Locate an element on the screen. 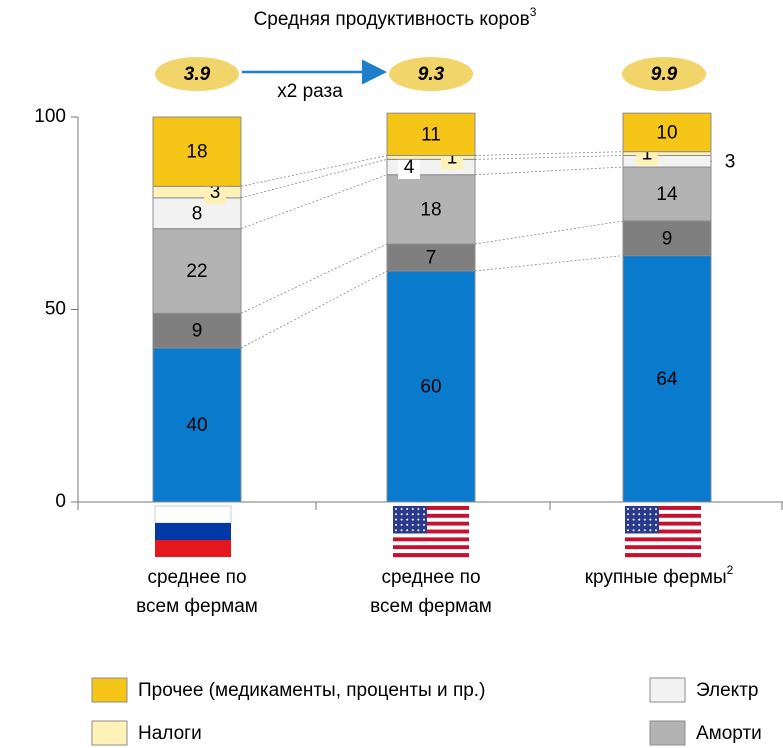 Image resolution: width=783 pixels, height=748 pixels. data-label: 40 is located at coordinates (196, 425).